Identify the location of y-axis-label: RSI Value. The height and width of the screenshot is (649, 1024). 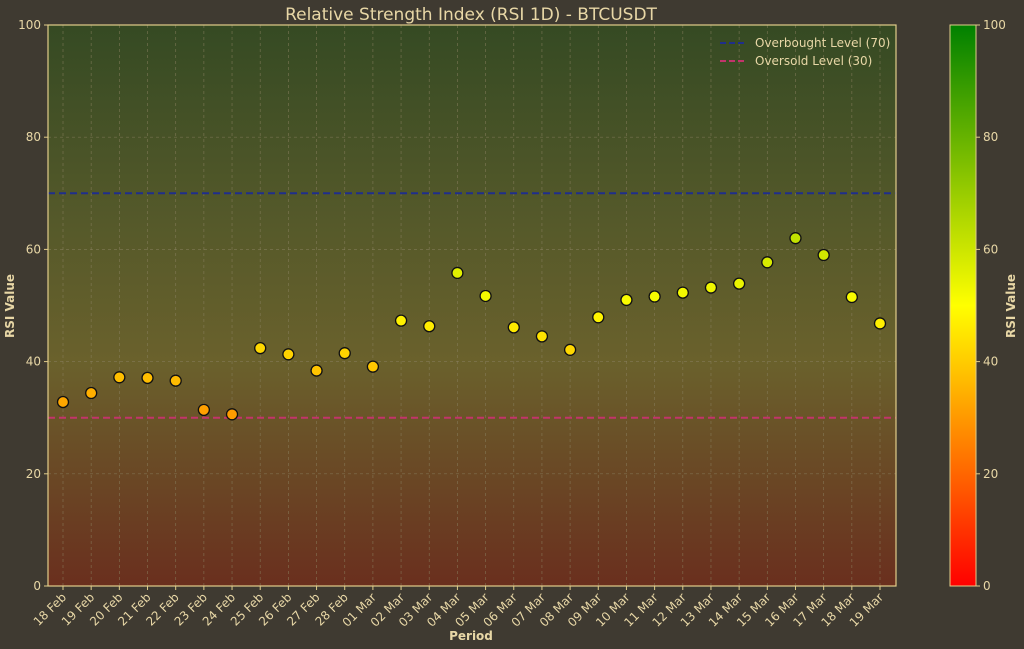
(10, 306).